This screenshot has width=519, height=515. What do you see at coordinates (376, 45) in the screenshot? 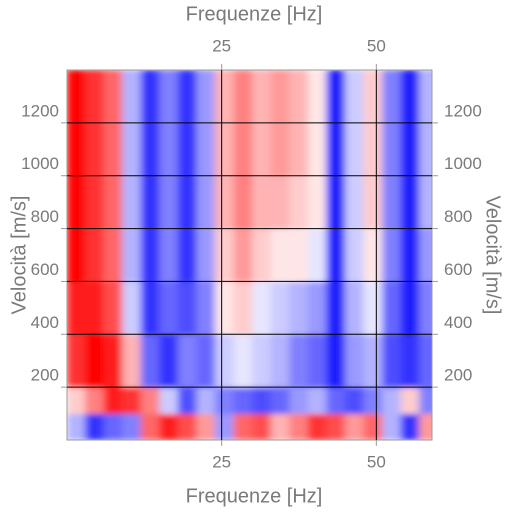
I see `x-tick-label-top: 50` at bounding box center [376, 45].